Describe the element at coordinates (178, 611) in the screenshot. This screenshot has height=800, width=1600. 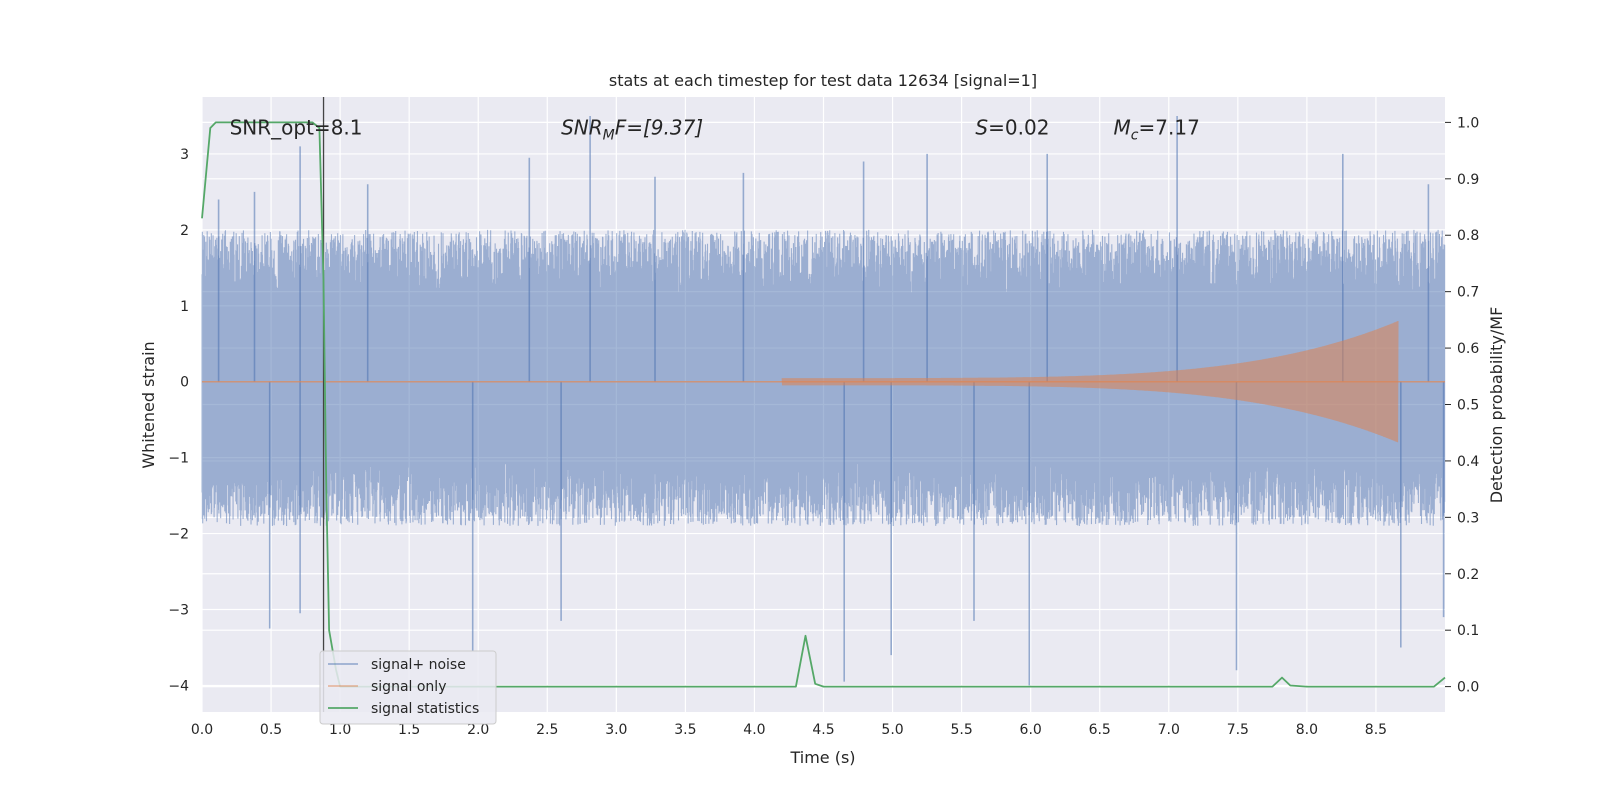
I see `y-left-tick-label: −3` at that location.